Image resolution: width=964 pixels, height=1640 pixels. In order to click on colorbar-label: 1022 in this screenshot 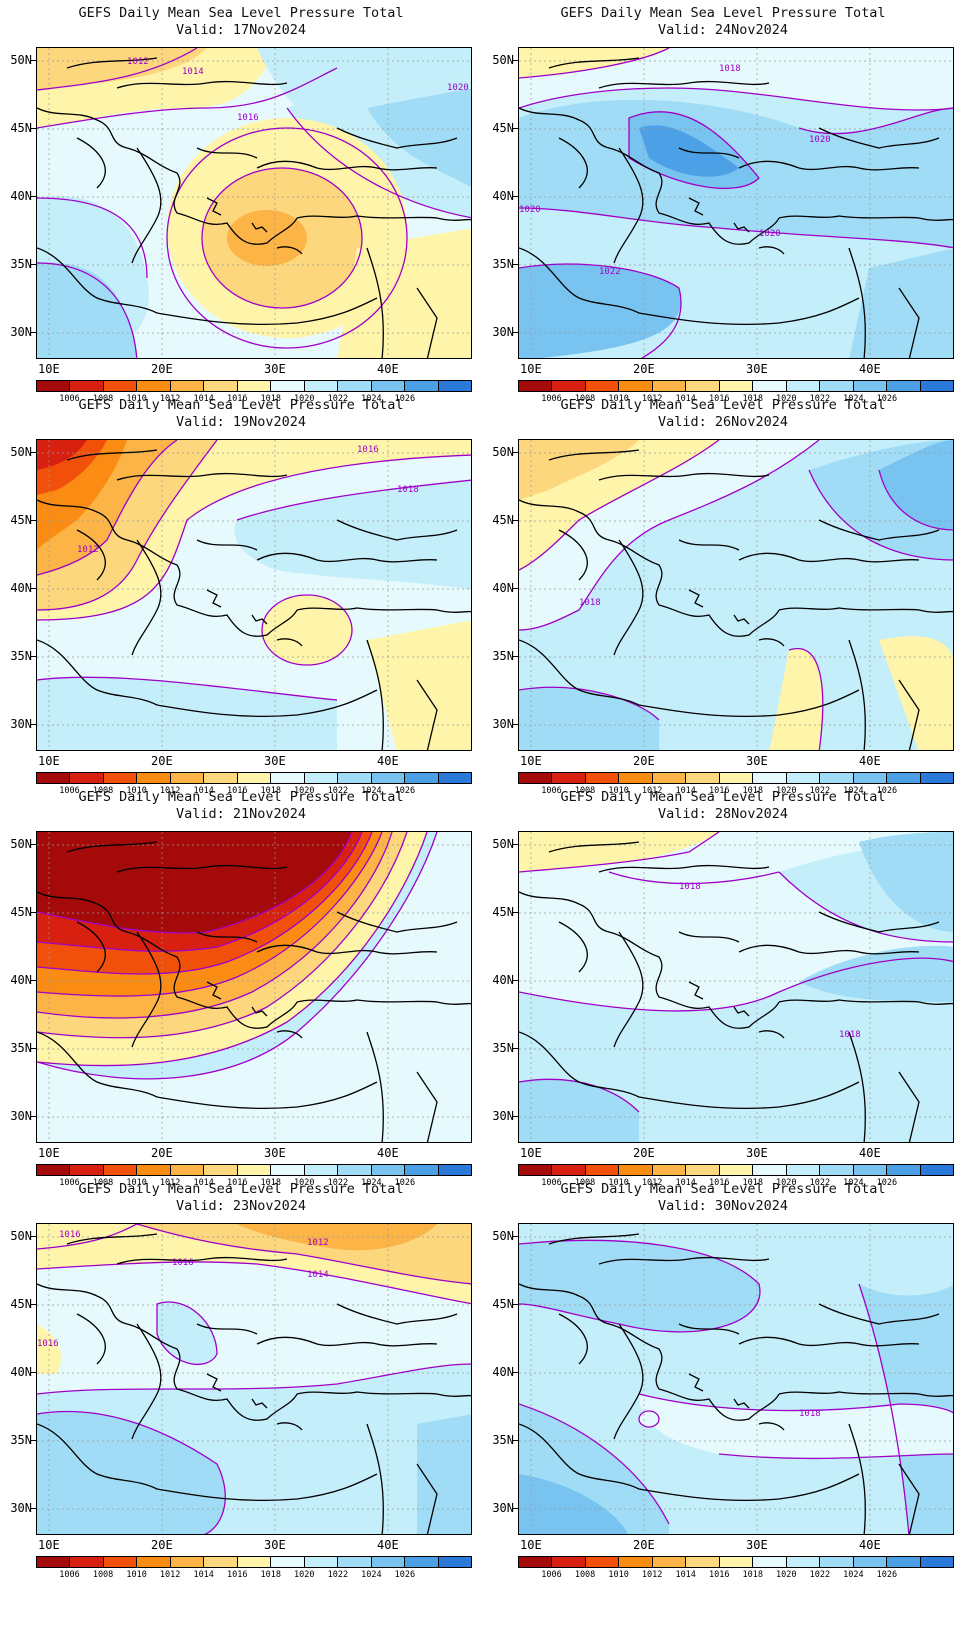, I will do `click(820, 791)`.